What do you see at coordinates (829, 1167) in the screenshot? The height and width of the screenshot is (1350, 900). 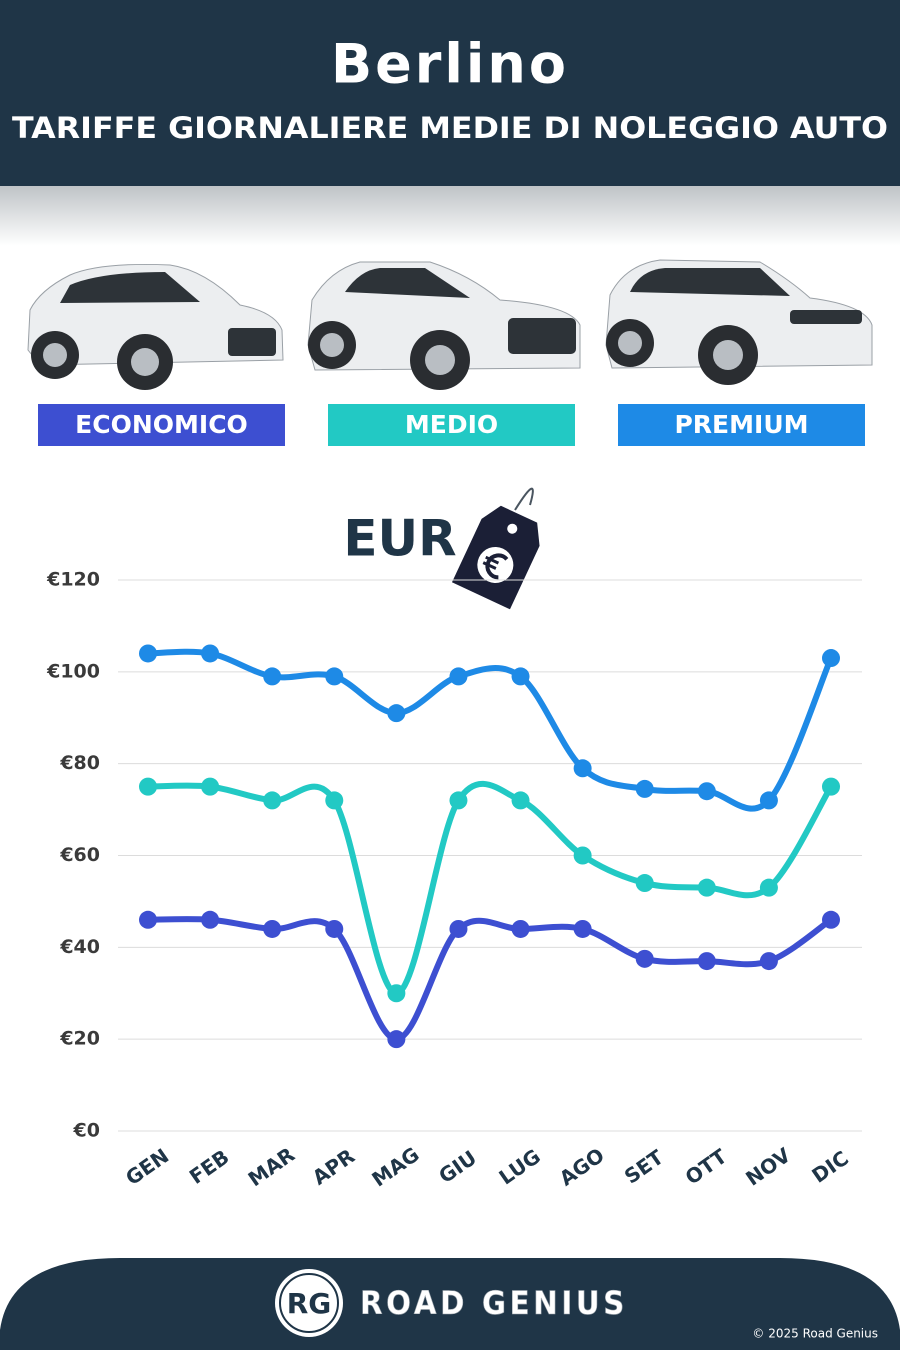 I see `x-tick-label: DIC` at bounding box center [829, 1167].